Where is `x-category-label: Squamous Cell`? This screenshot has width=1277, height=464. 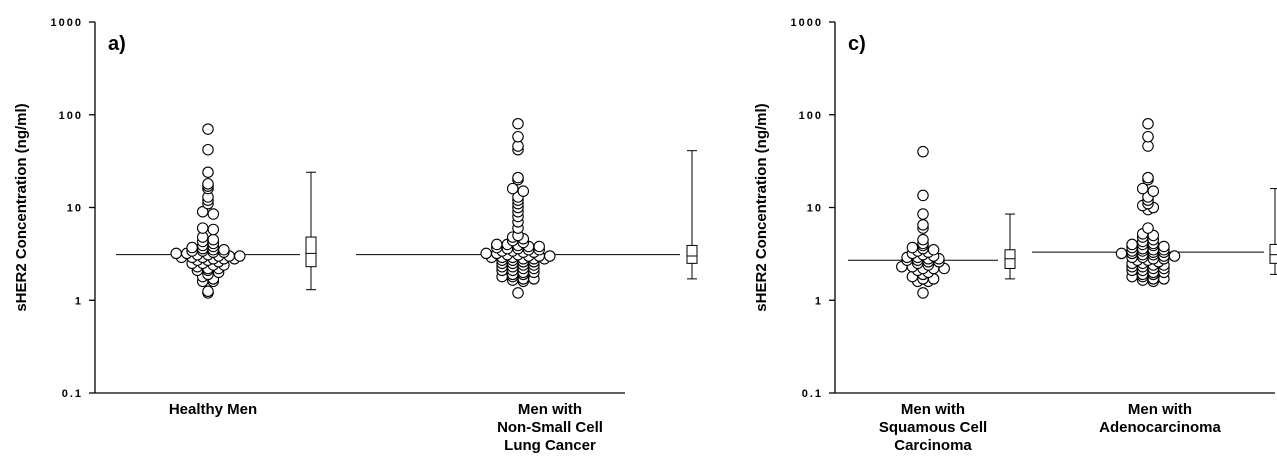
x-category-label: Squamous Cell is located at coordinates (933, 427).